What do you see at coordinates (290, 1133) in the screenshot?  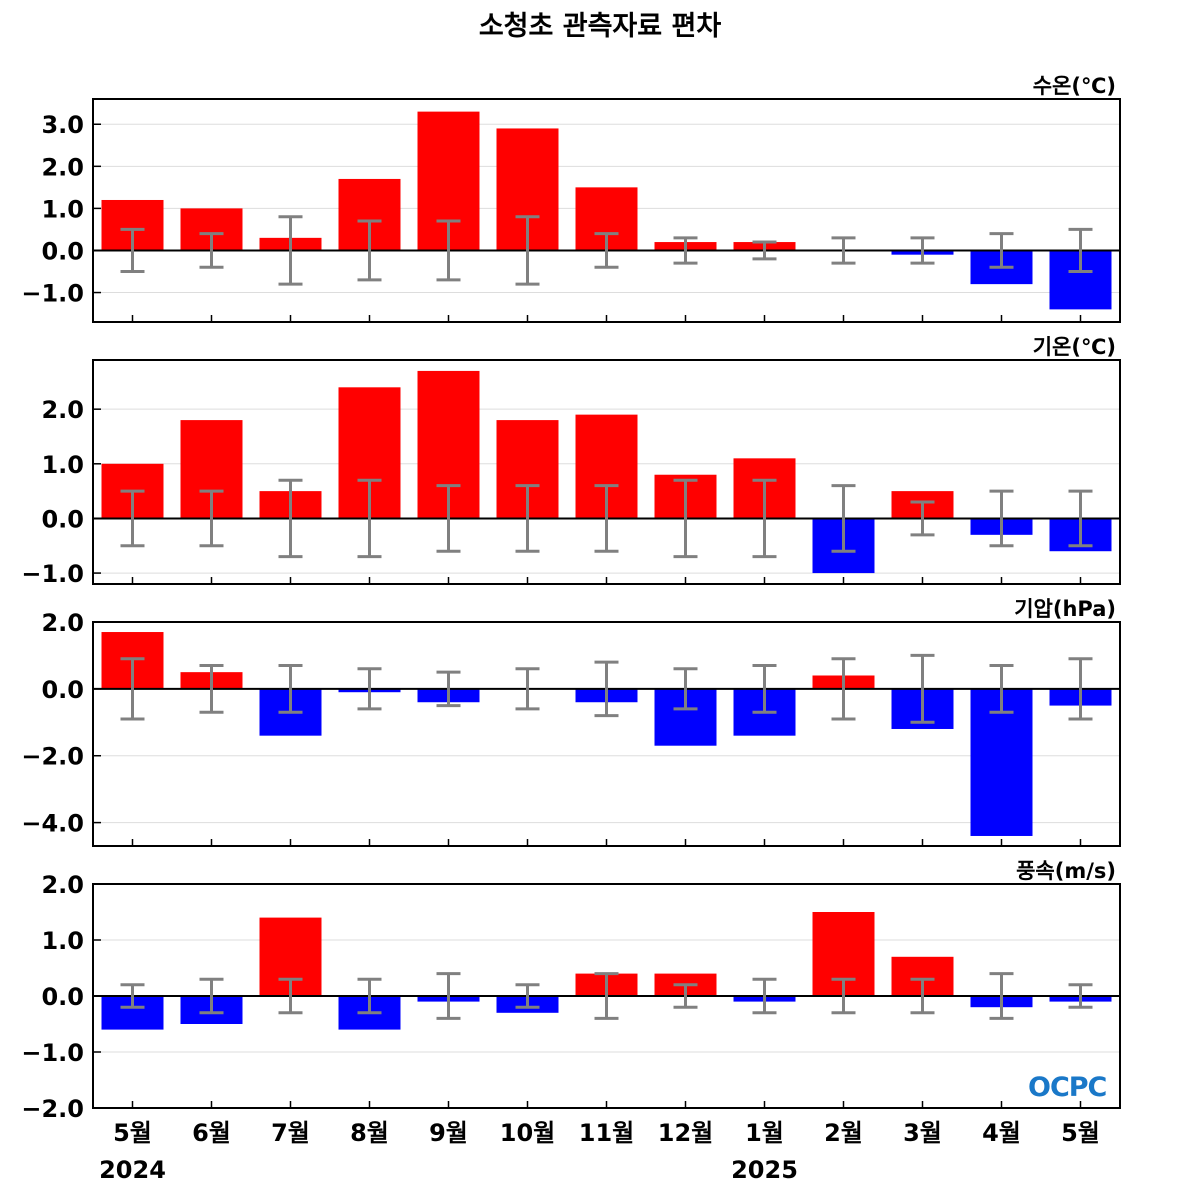 I see `x-tick-label: 7월` at bounding box center [290, 1133].